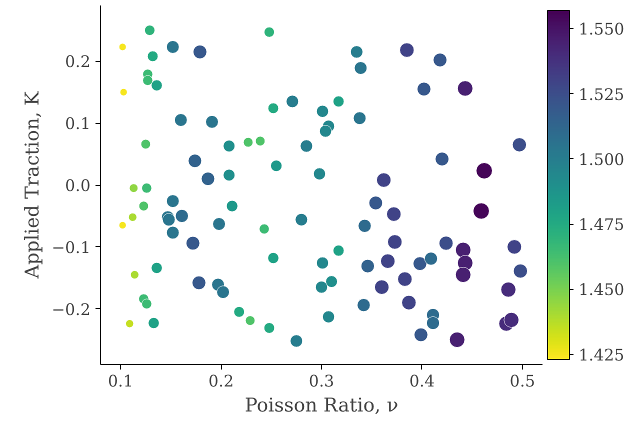 The height and width of the screenshot is (434, 632). I want to click on y-tick-label: −0.2, so click(71, 309).